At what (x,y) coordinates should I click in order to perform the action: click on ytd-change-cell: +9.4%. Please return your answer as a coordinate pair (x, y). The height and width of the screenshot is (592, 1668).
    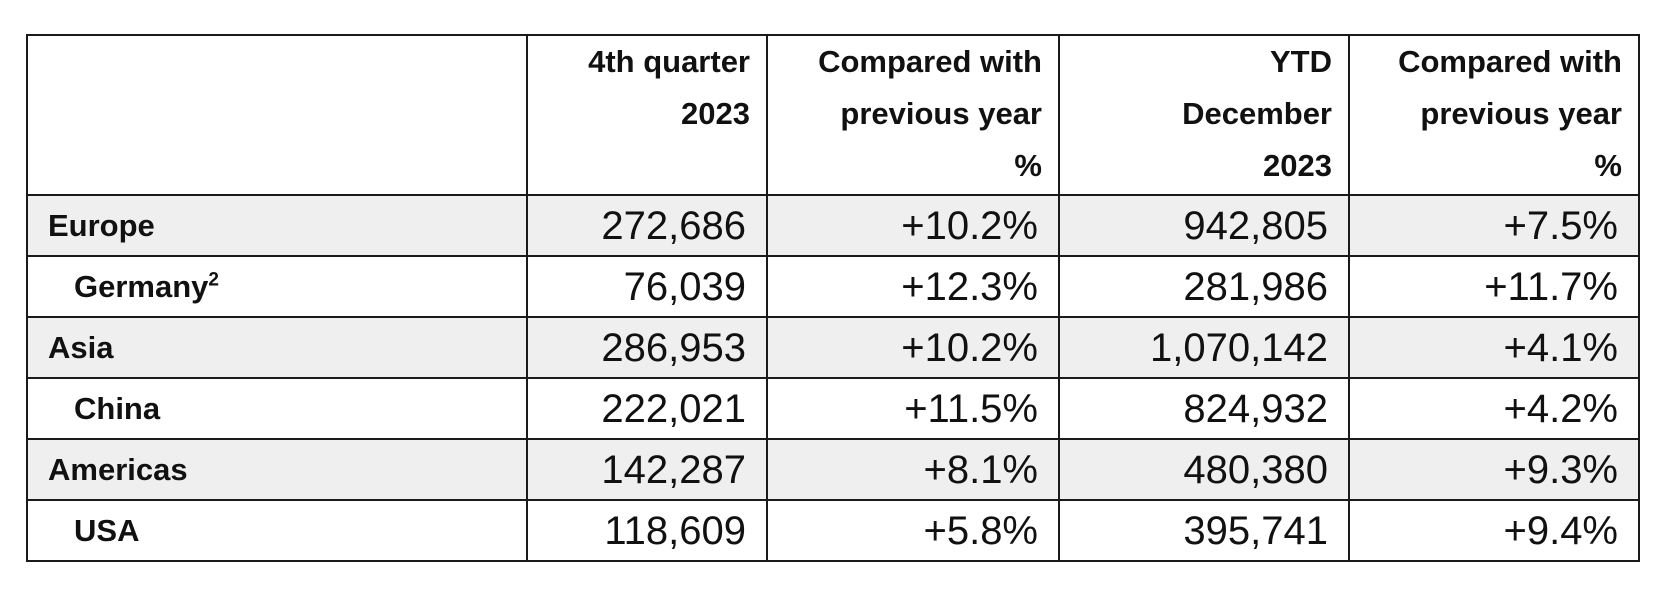
    Looking at the image, I should click on (1494, 530).